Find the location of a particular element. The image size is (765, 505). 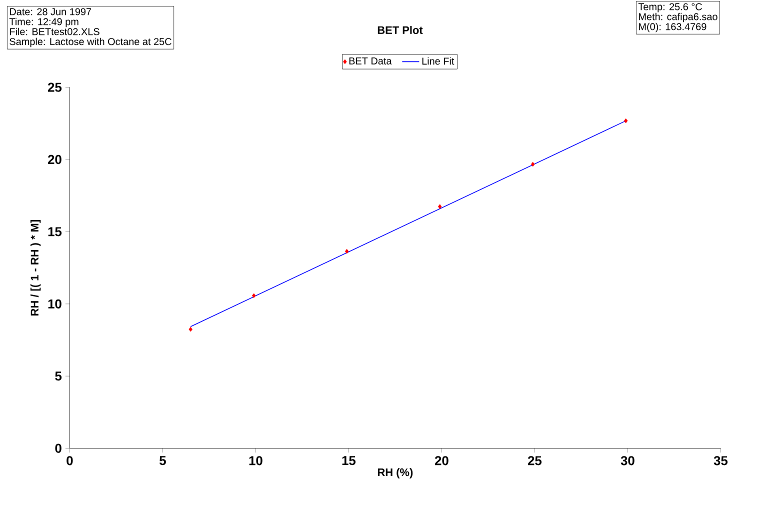

x-tick-label: 25 is located at coordinates (535, 461).